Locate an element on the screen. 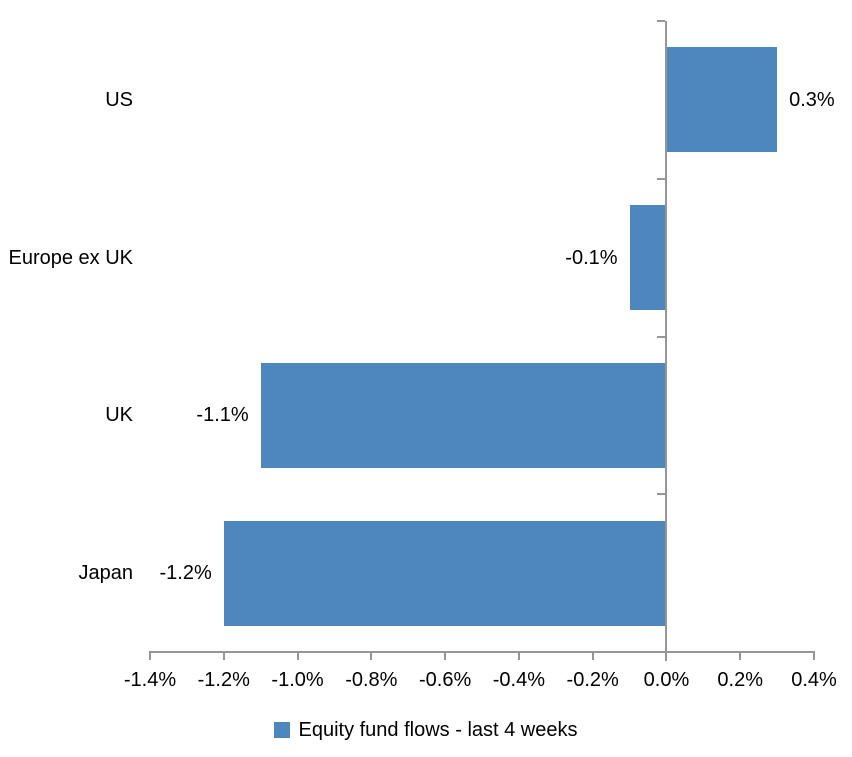 This screenshot has width=852, height=757. x-tick-label: -0.4% is located at coordinates (518, 680).